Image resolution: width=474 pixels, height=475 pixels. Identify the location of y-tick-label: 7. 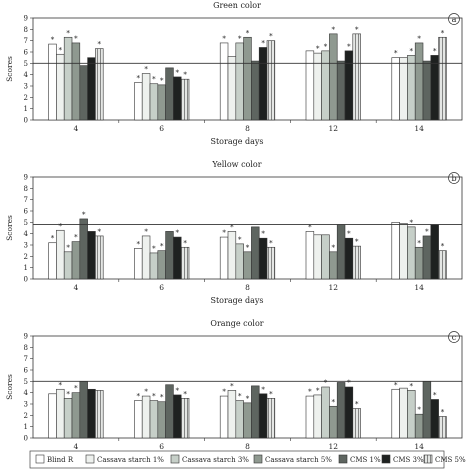
(26, 200).